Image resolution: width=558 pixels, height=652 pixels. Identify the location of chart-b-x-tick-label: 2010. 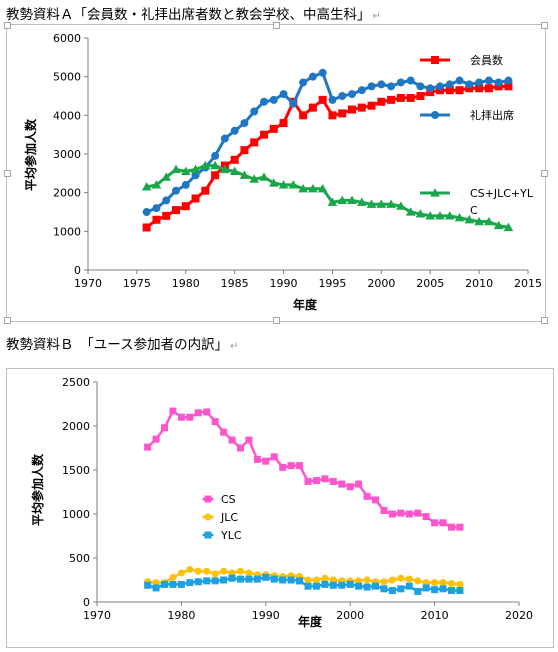
(435, 615).